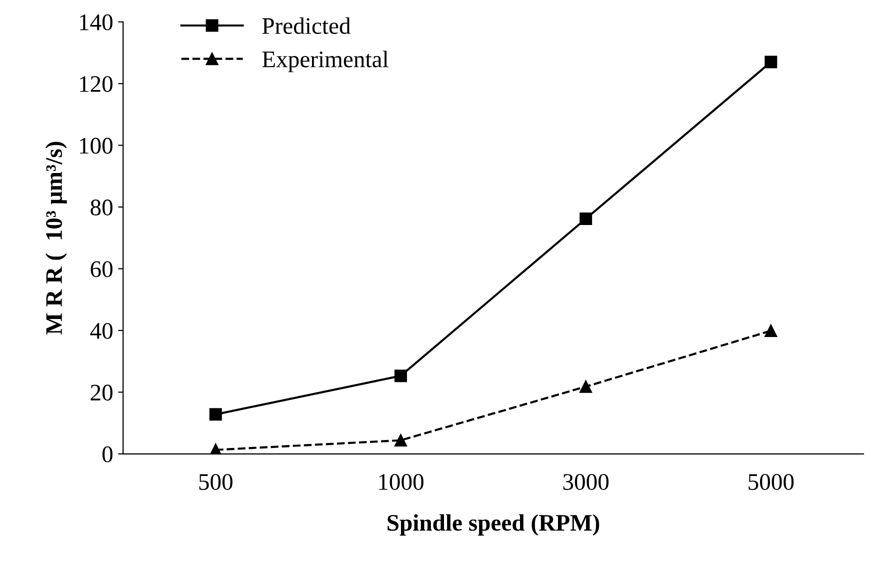 Image resolution: width=892 pixels, height=576 pixels. Describe the element at coordinates (771, 482) in the screenshot. I see `x-tick-label: 5000` at that location.